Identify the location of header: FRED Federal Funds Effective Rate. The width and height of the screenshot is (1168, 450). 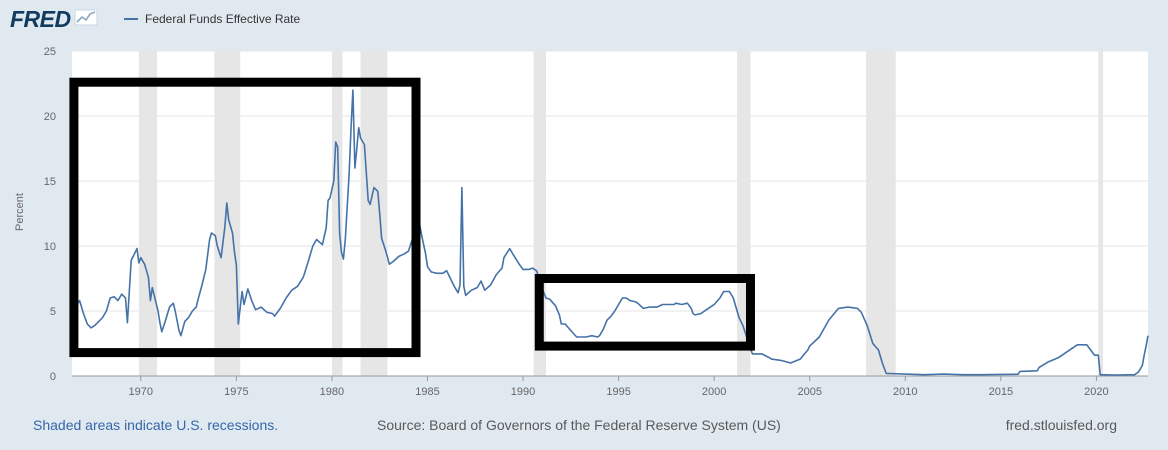
(584, 20).